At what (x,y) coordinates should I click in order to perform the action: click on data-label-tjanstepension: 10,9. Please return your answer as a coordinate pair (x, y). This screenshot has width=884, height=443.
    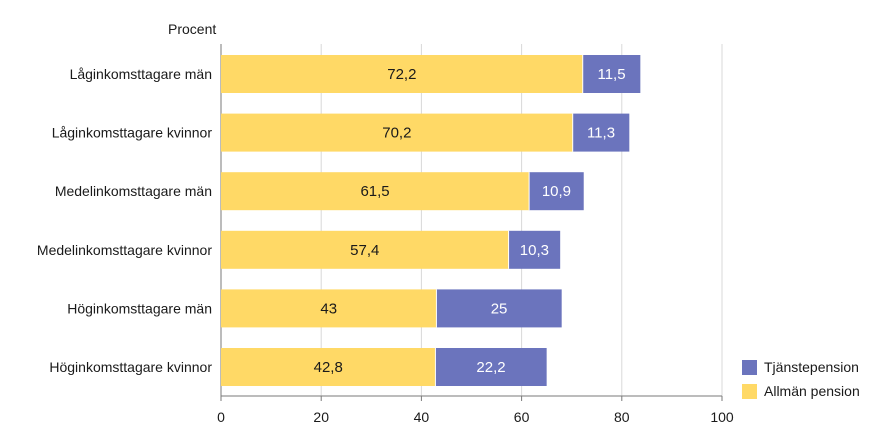
    Looking at the image, I should click on (556, 191).